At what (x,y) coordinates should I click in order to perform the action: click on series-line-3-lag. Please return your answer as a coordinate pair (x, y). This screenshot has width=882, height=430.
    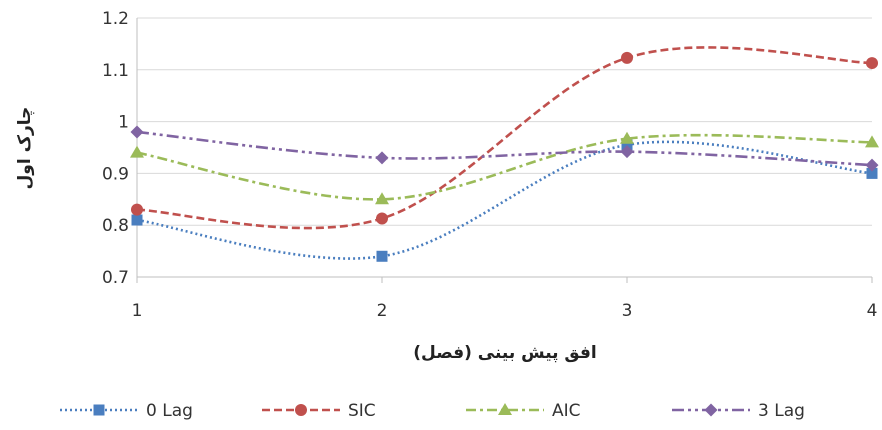
    Looking at the image, I should click on (504, 148).